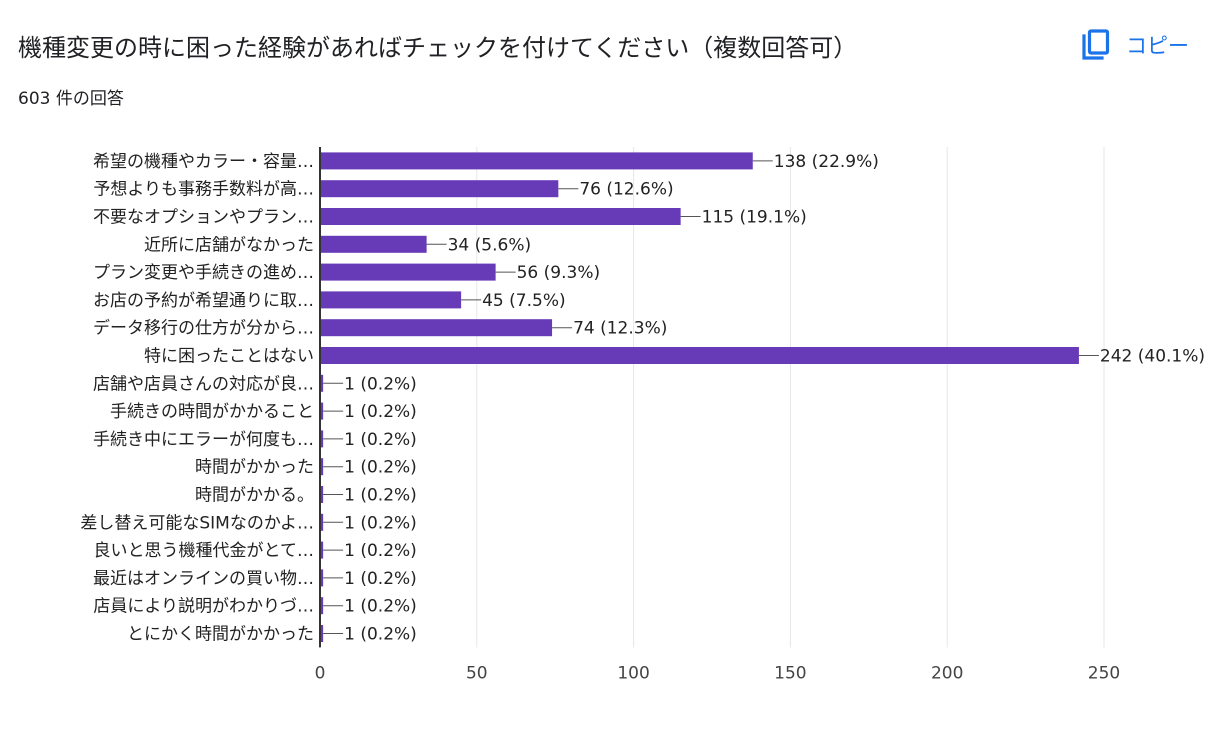  I want to click on copy-button: コピー, so click(1134, 45).